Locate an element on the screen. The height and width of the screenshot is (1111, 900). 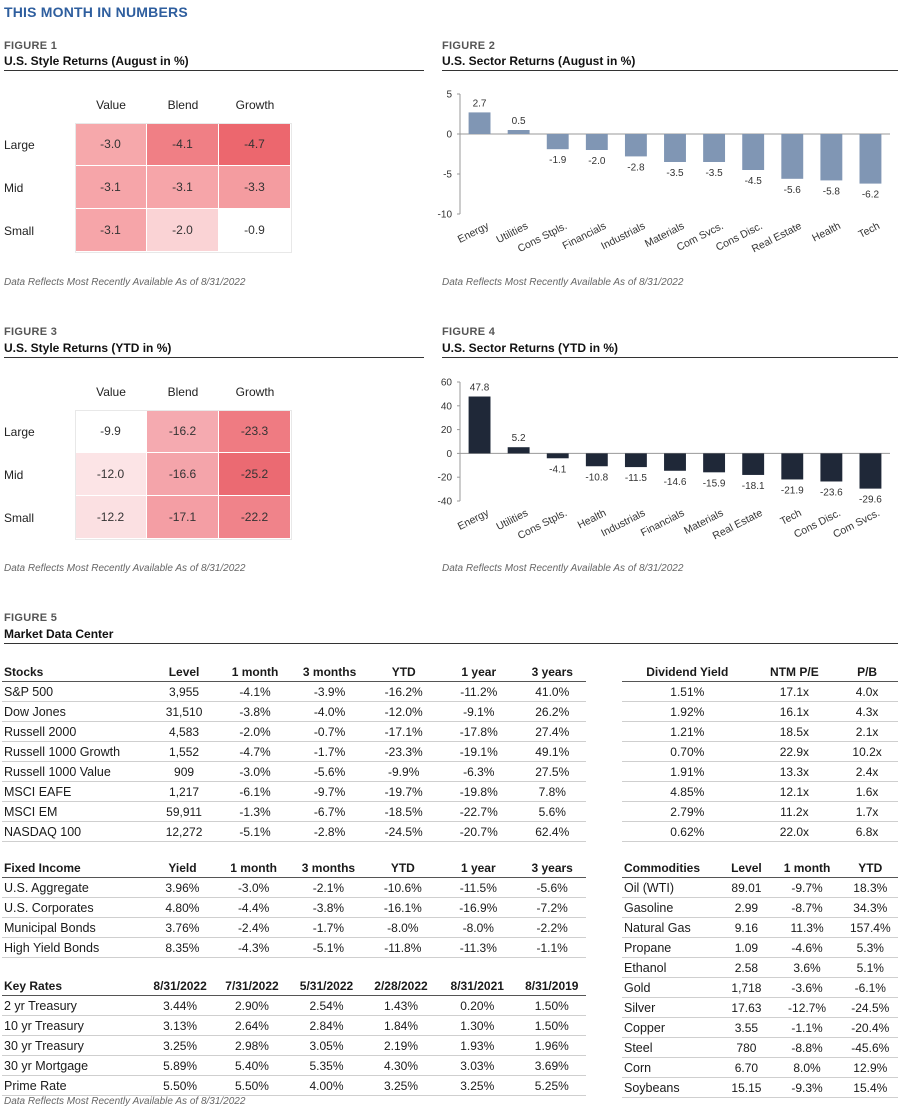
table-cell: -8.8% is located at coordinates (807, 1047).